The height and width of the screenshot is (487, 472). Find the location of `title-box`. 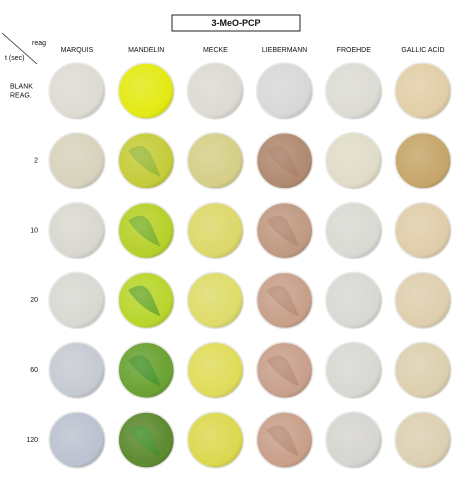

title-box is located at coordinates (236, 23).